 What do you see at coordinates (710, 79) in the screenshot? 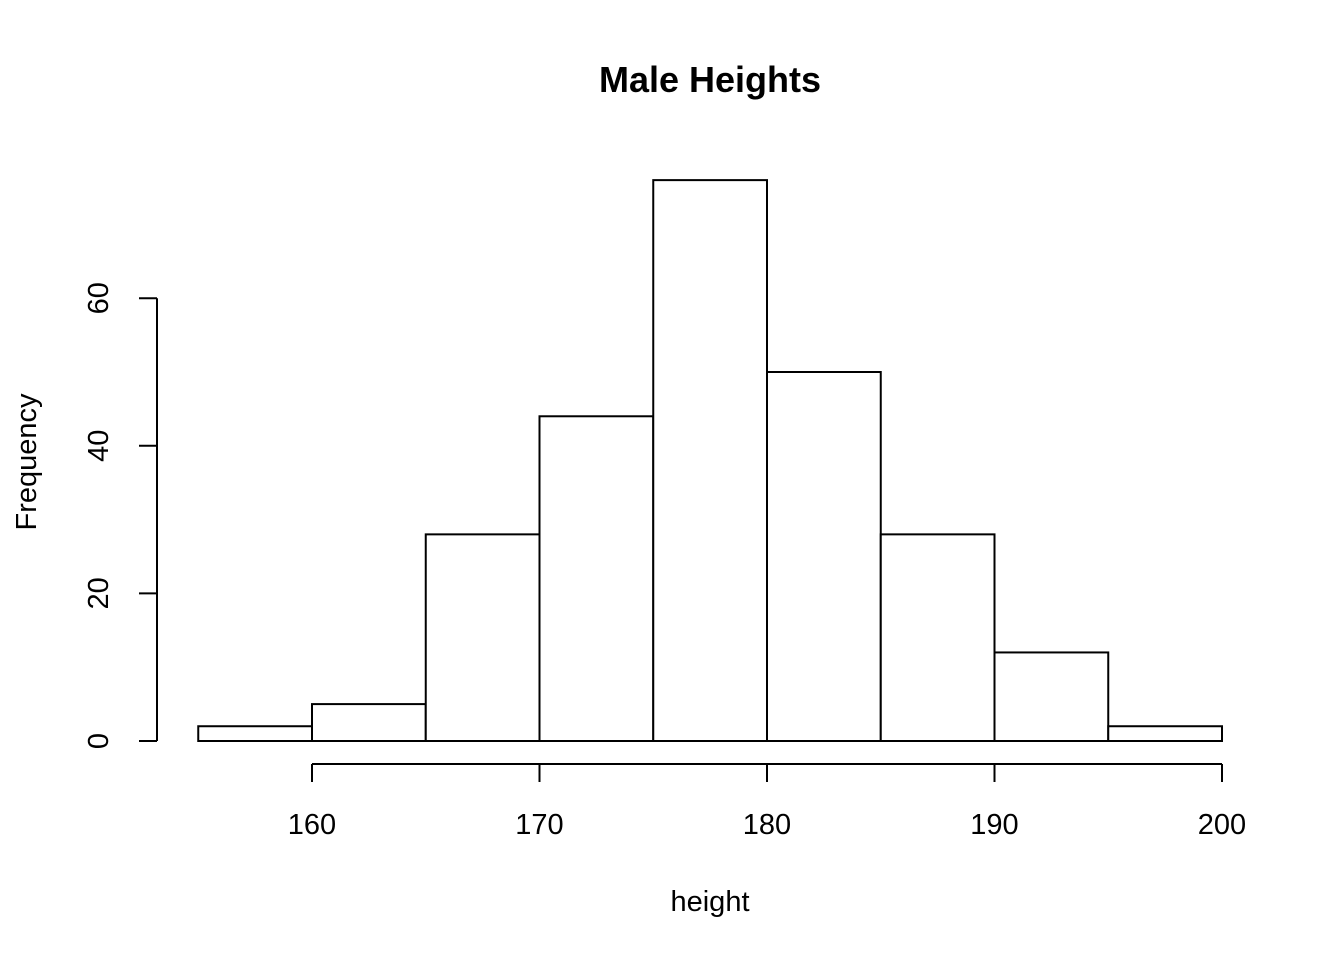
I see `chart-title: Male Heights` at bounding box center [710, 79].